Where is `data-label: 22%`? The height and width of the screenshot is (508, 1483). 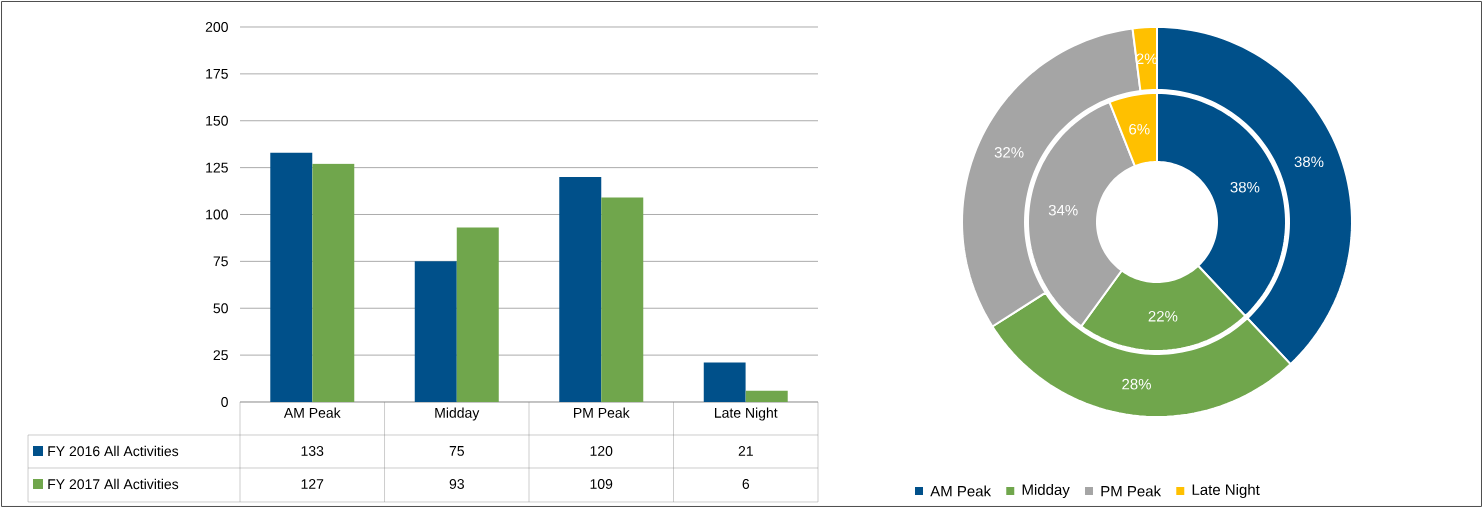 data-label: 22% is located at coordinates (1163, 316).